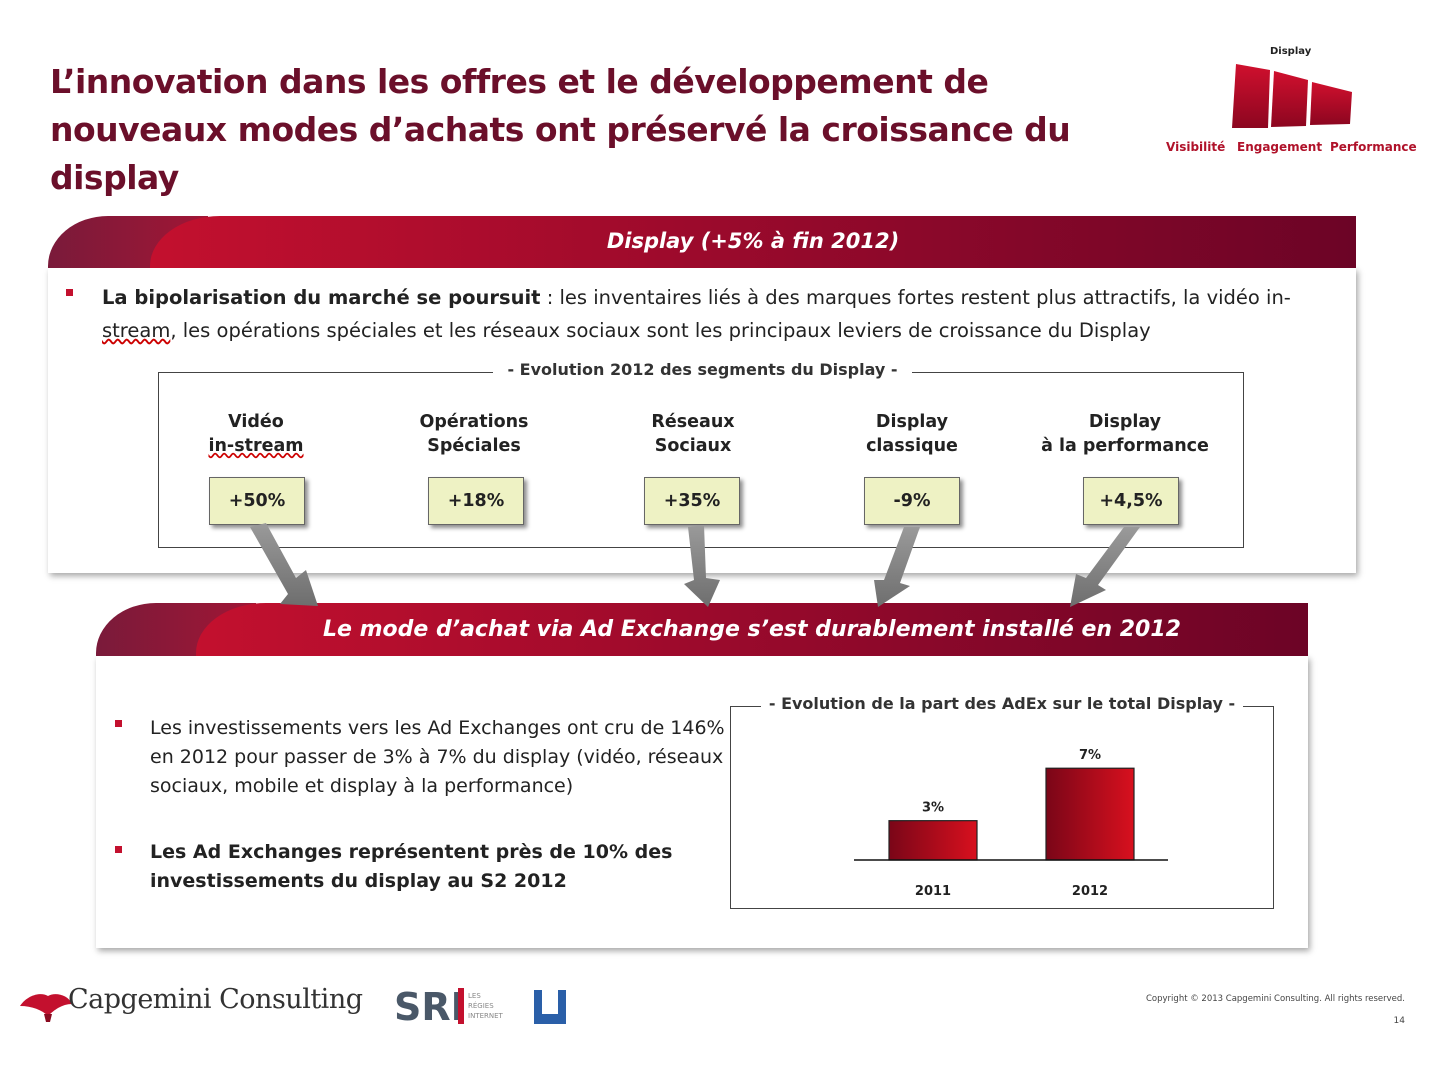 This screenshot has height=1080, width=1440. What do you see at coordinates (1131, 501) in the screenshot?
I see `segment-value-performance: +4,5%` at bounding box center [1131, 501].